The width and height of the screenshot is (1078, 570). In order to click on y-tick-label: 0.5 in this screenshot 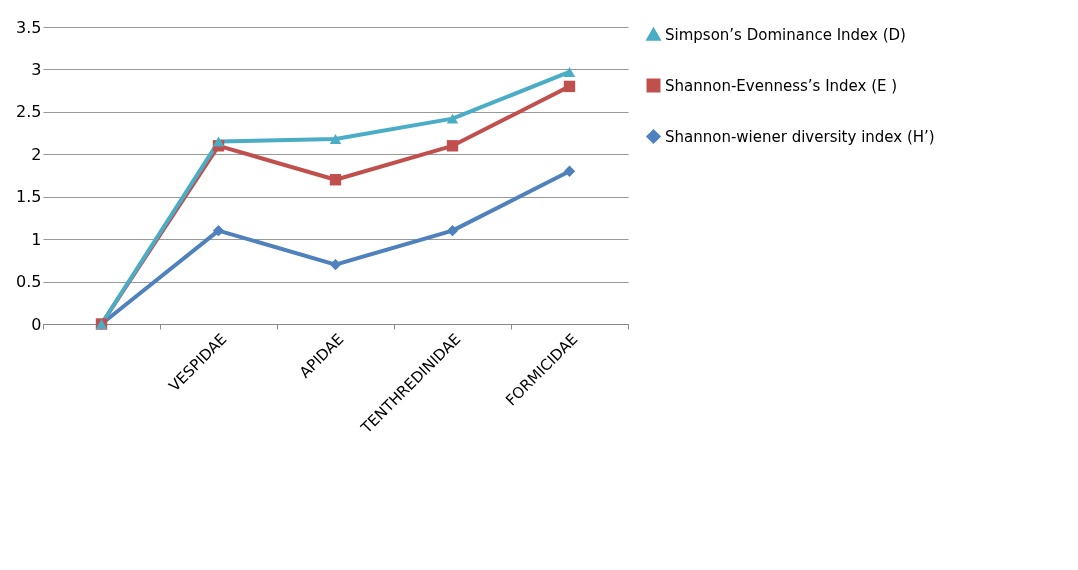, I will do `click(29, 282)`.